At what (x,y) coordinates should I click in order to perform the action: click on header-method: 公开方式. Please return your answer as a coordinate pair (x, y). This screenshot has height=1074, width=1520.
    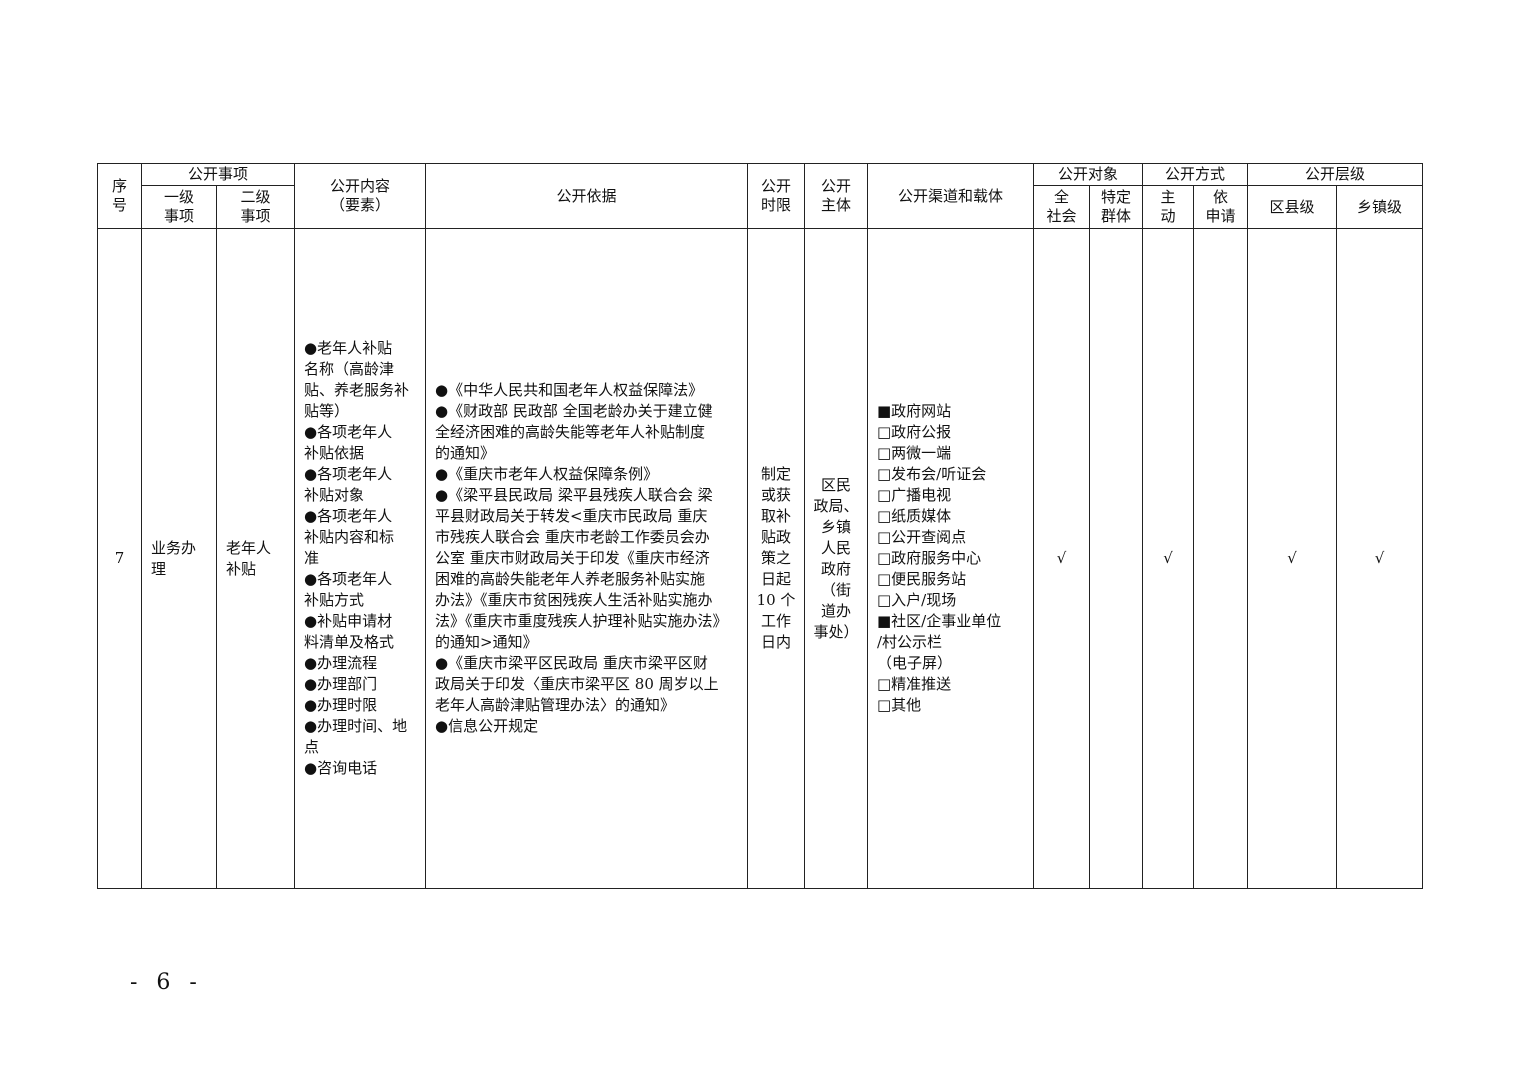
    Looking at the image, I should click on (1195, 174).